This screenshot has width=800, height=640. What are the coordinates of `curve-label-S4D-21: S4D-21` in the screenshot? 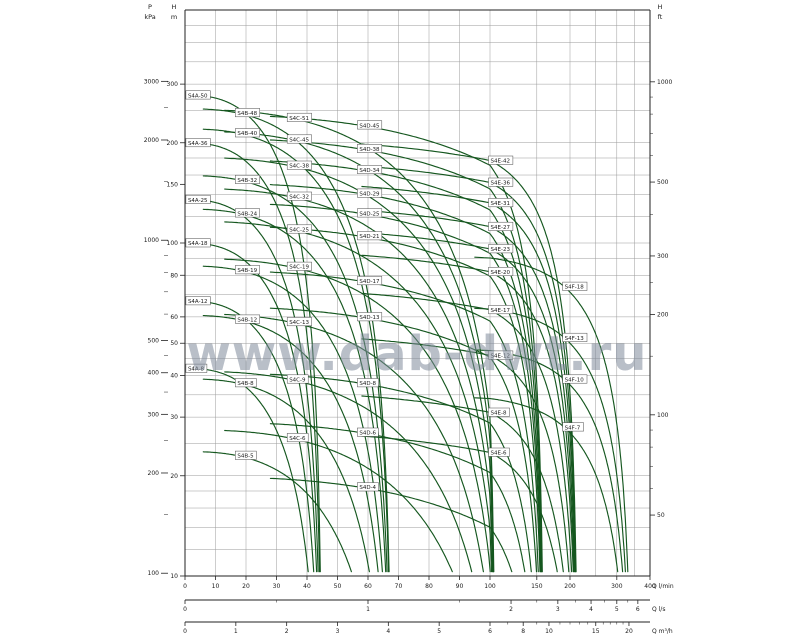 It's located at (369, 237).